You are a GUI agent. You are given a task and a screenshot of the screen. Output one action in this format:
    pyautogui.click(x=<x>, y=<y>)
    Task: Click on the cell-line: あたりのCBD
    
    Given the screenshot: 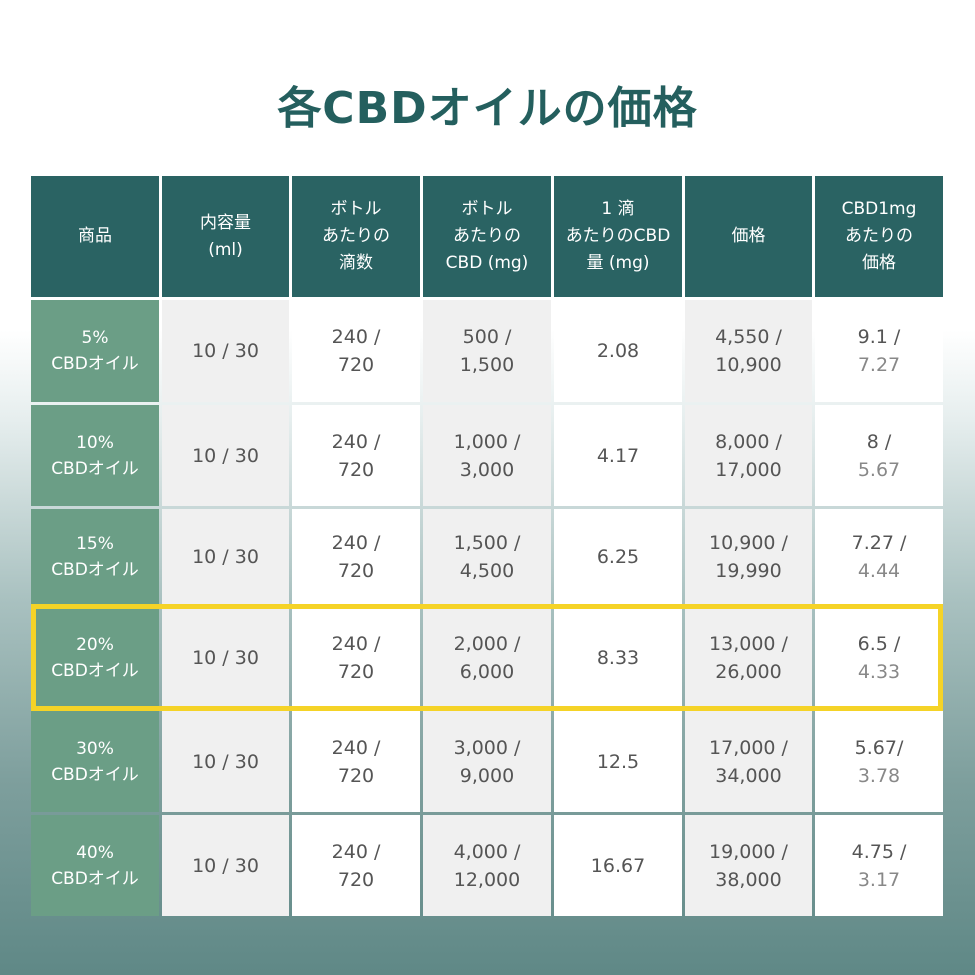 What is the action you would take?
    pyautogui.click(x=618, y=236)
    